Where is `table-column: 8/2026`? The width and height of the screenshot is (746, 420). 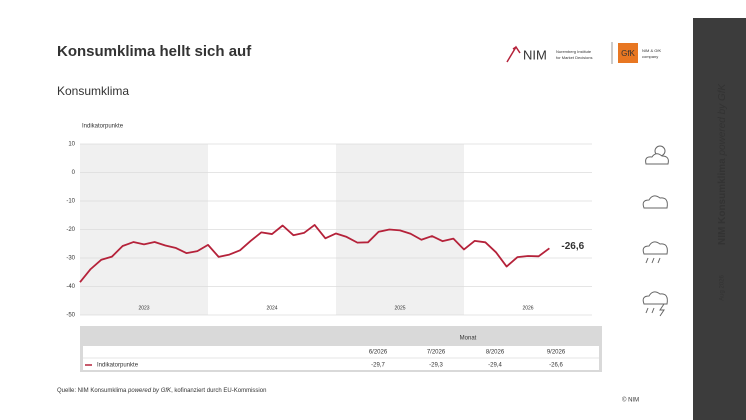 table-column: 8/2026 is located at coordinates (495, 353).